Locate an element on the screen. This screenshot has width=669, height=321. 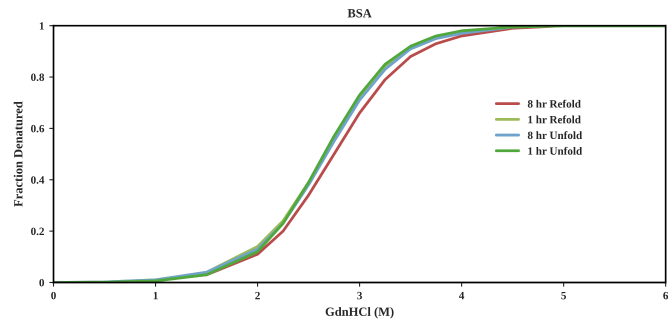
y-axis-title: Fraction Denatured is located at coordinates (18, 154).